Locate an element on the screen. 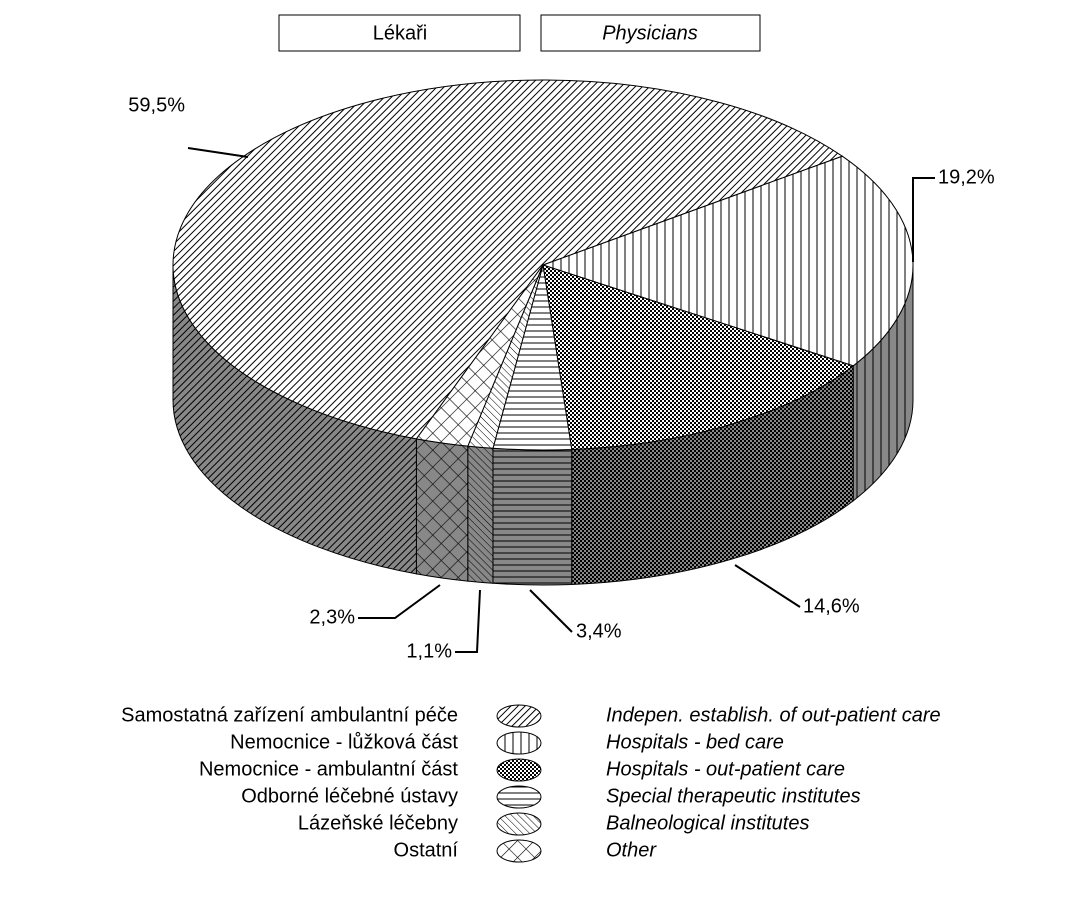 Image resolution: width=1079 pixels, height=905 pixels. data-label: 14,6% is located at coordinates (831, 606).